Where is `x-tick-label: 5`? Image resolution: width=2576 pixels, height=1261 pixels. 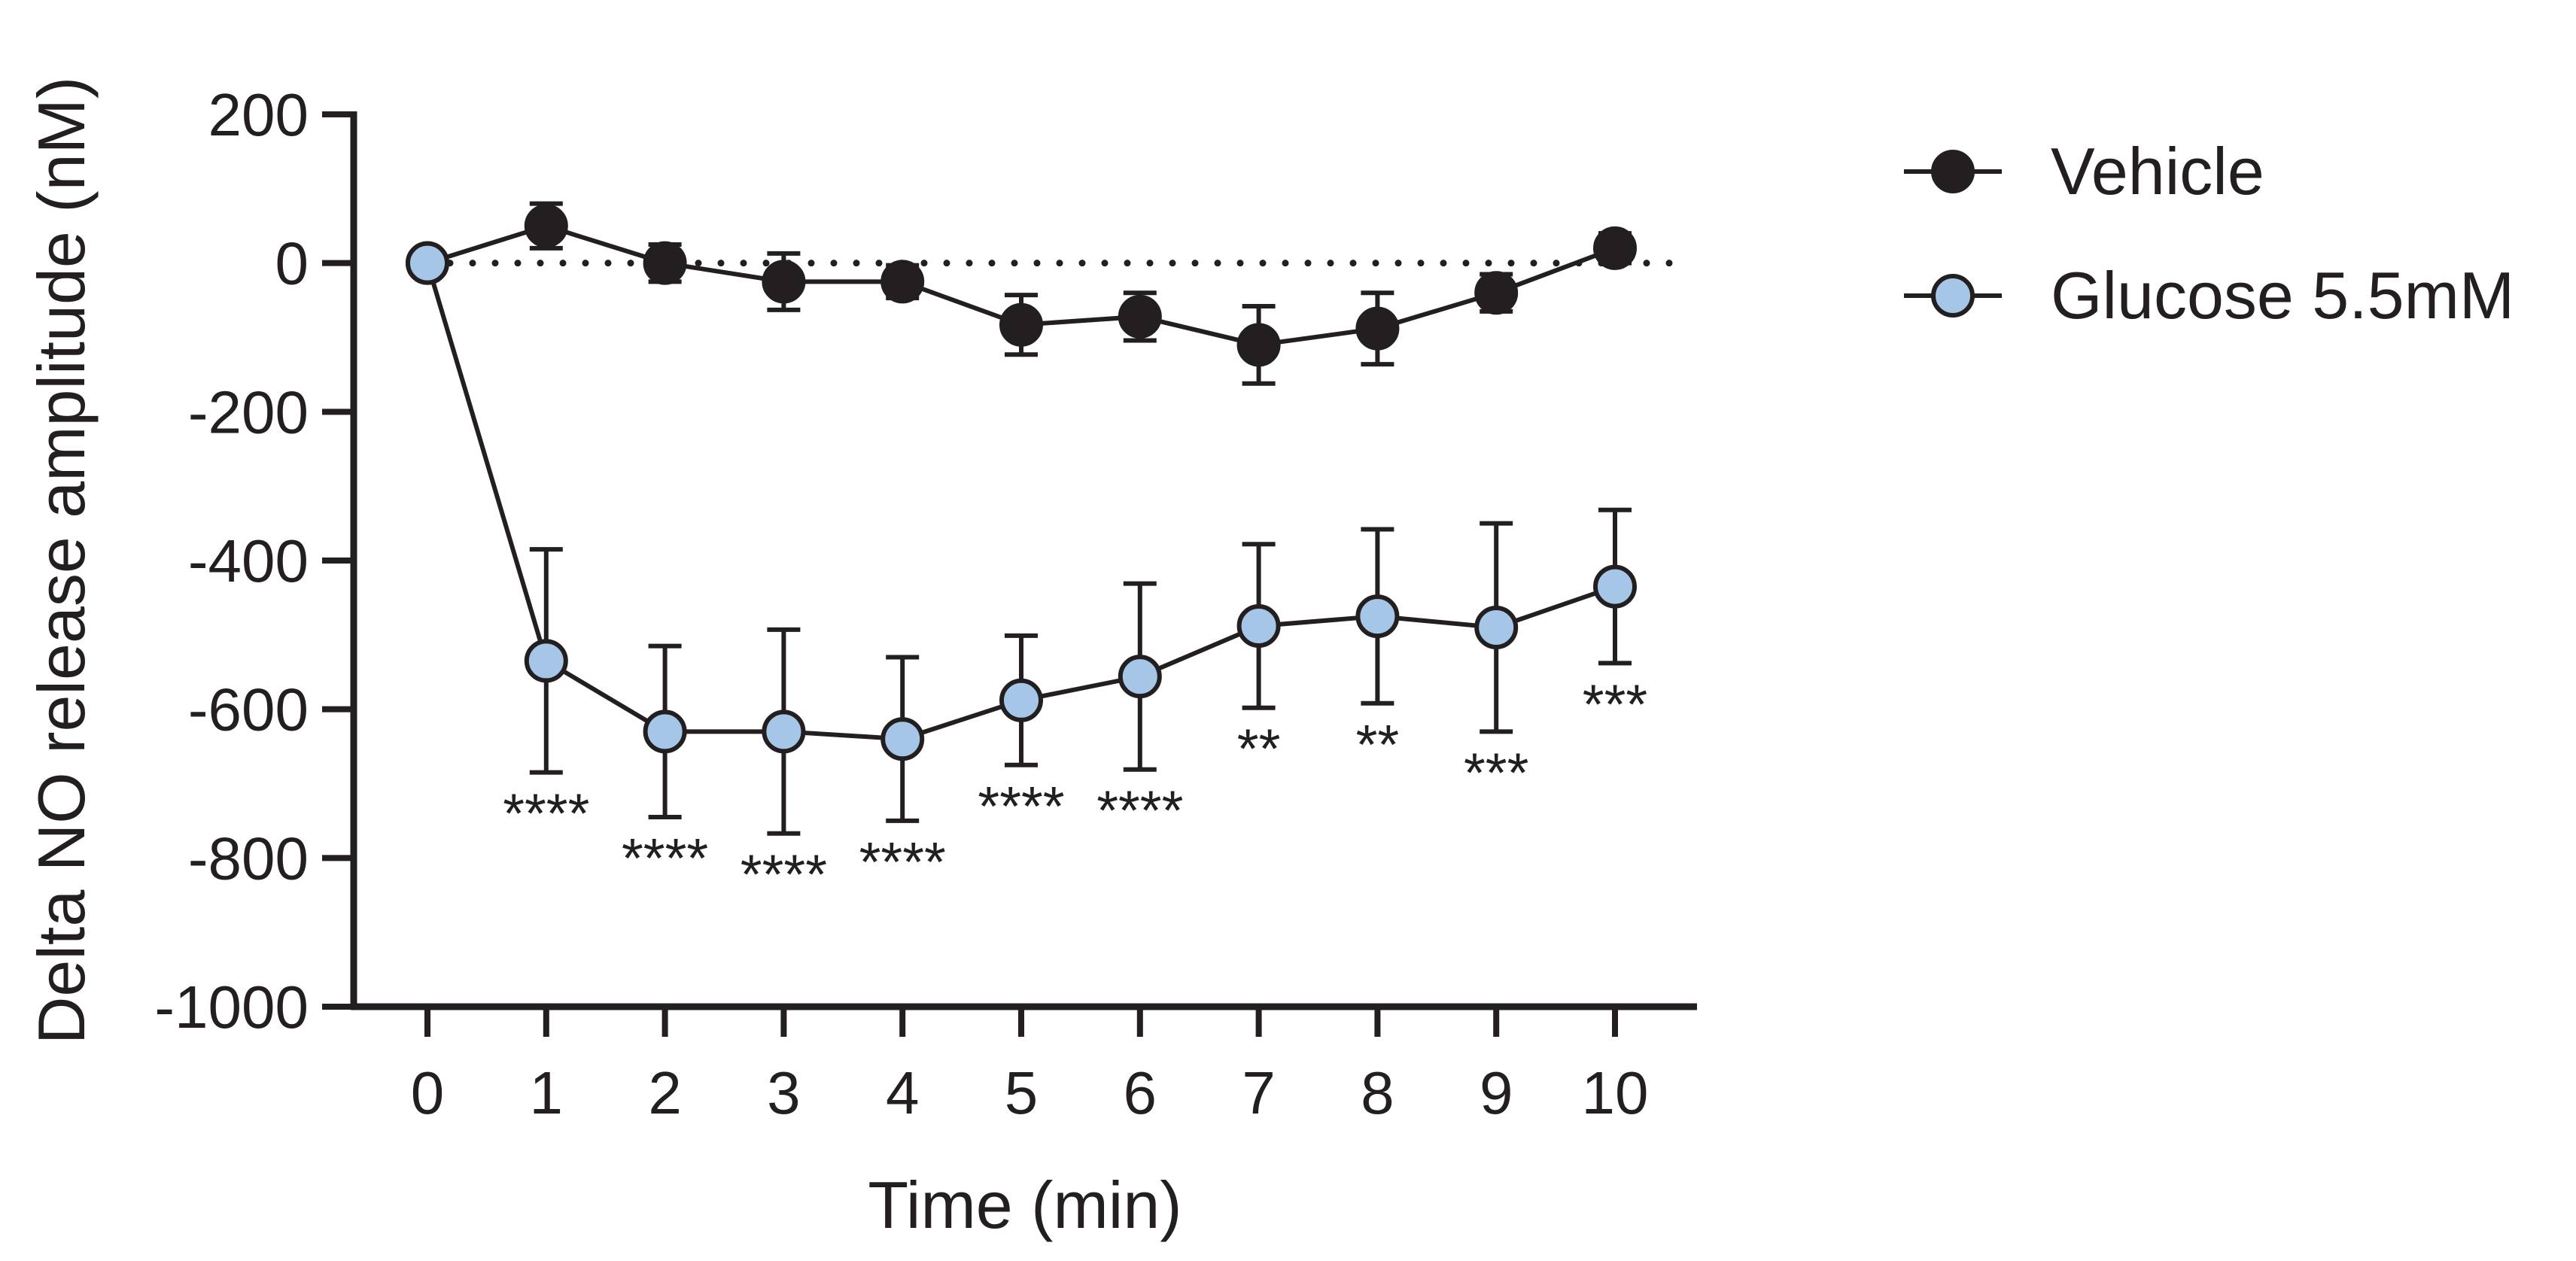 x-tick-label: 5 is located at coordinates (1022, 1092).